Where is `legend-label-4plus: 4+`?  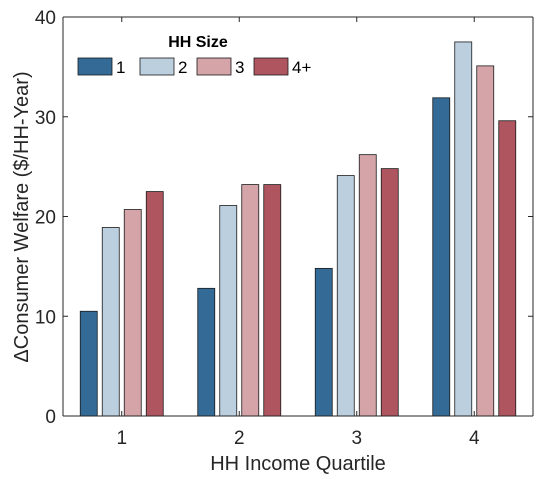
legend-label-4plus: 4+ is located at coordinates (301, 67).